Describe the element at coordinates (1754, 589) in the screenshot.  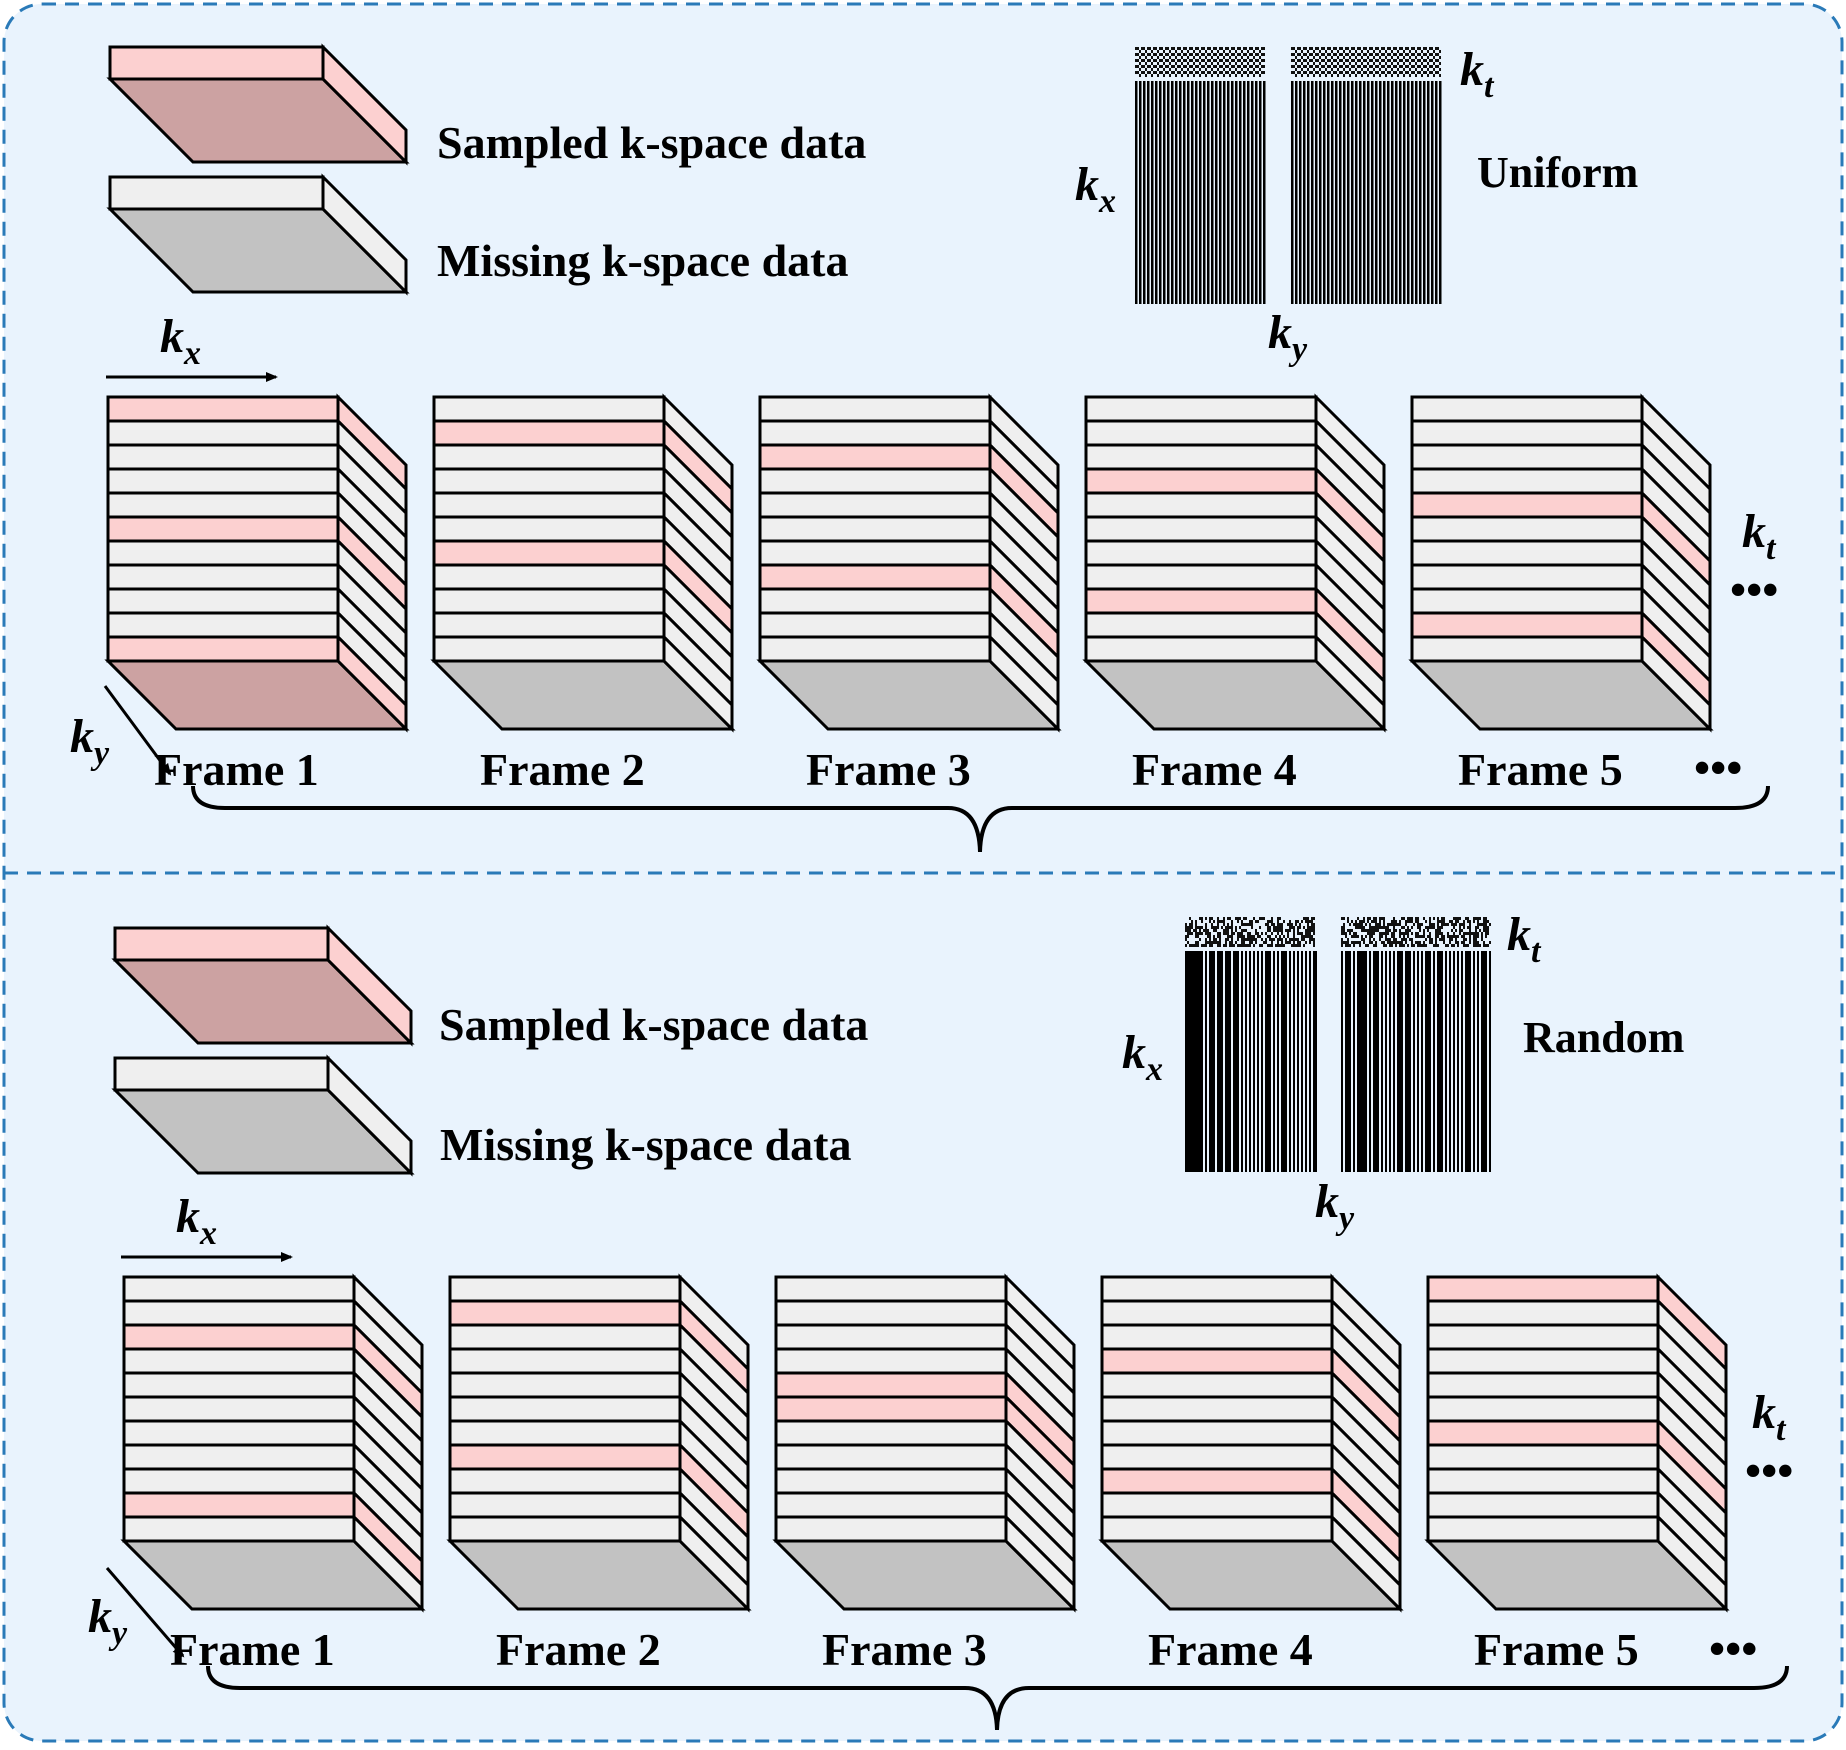
I see `kt-ellipsis: •••` at that location.